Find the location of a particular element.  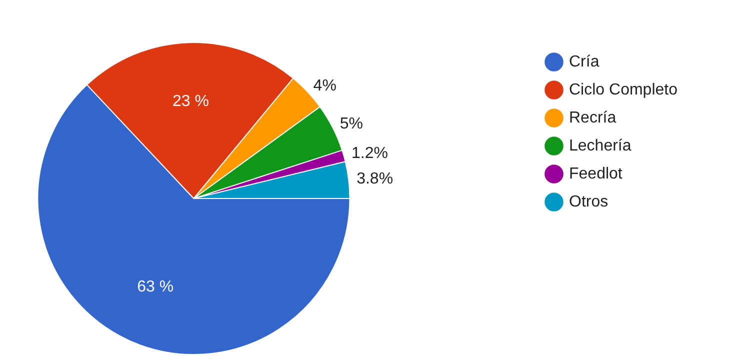

legend-label: Recría is located at coordinates (592, 117).